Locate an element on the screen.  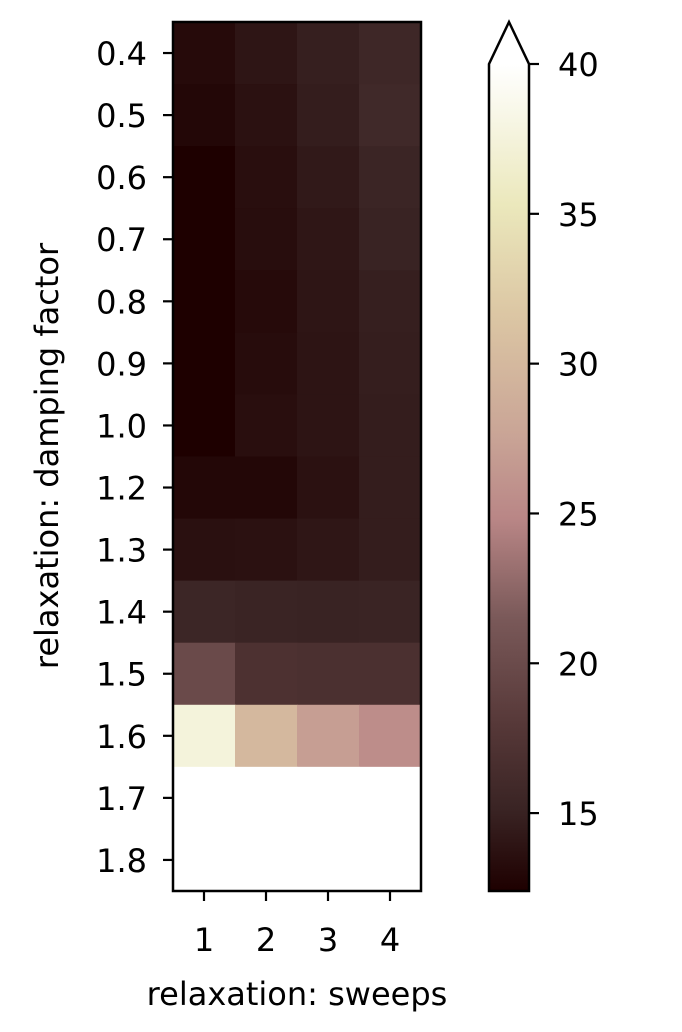
y-axis-label: relaxation: damping factor is located at coordinates (47, 455).